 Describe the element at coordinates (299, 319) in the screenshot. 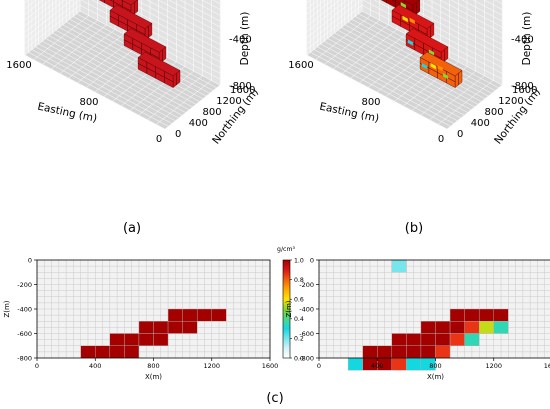

I see `colorbar-tick-label: 0.4` at that location.